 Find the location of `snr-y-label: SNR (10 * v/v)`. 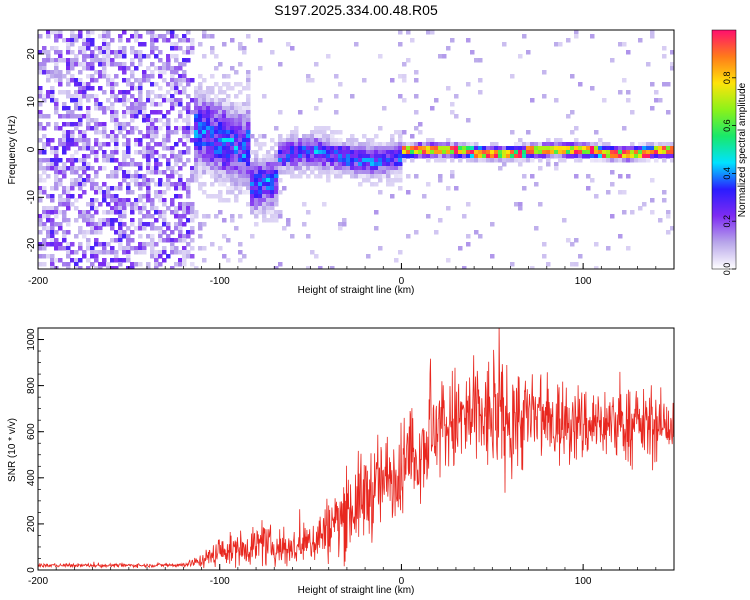

snr-y-label: SNR (10 * v/v) is located at coordinates (12, 450).